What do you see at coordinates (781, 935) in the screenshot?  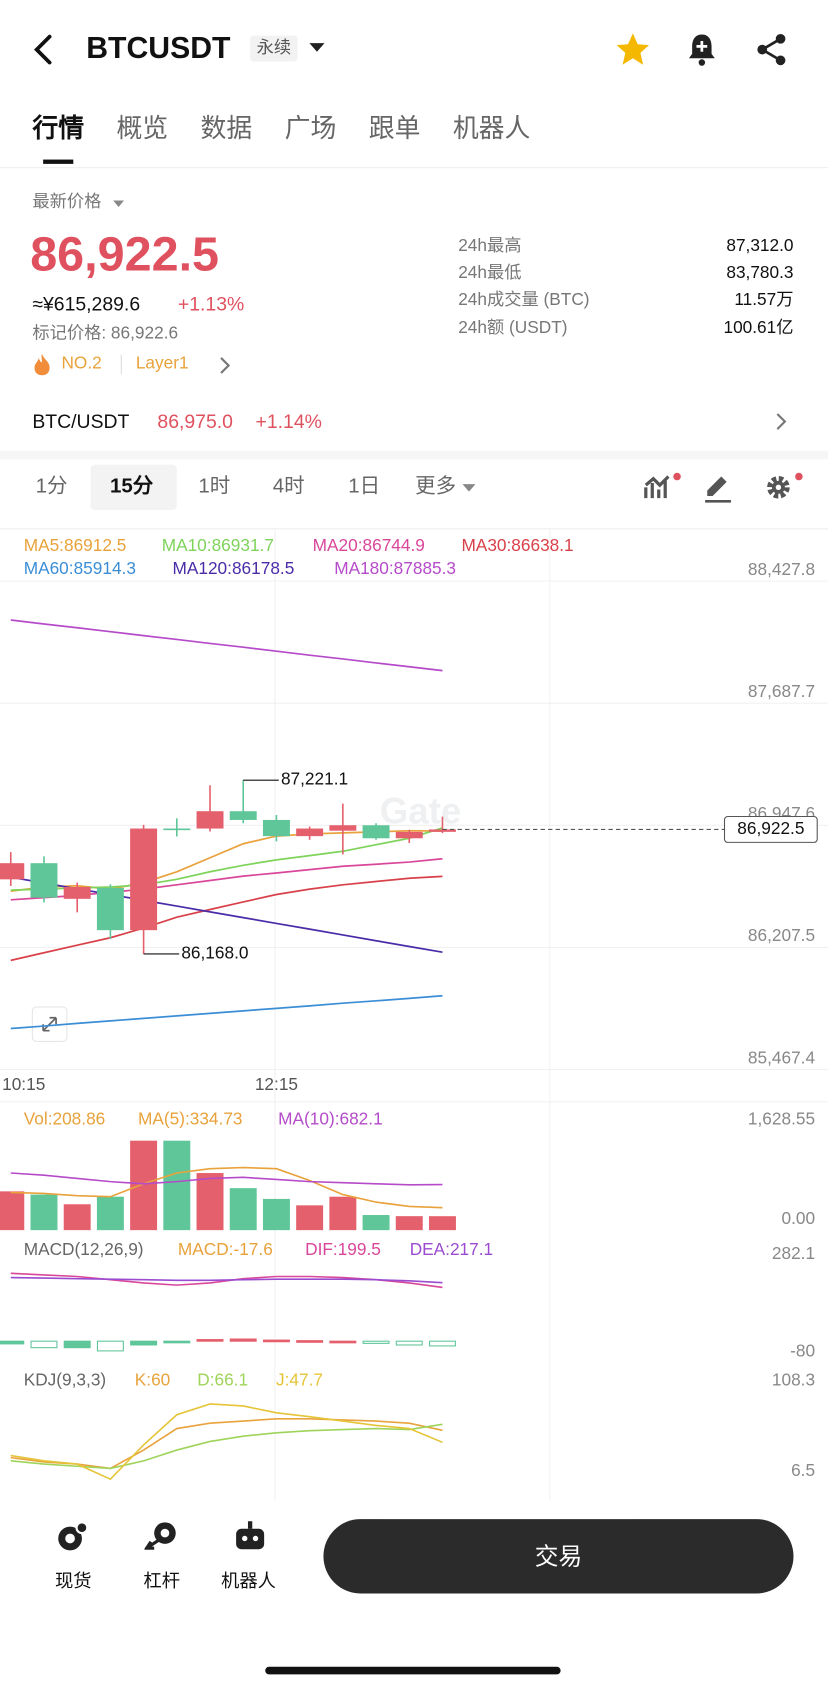 I see `y-tick-label: 86,207.5` at bounding box center [781, 935].